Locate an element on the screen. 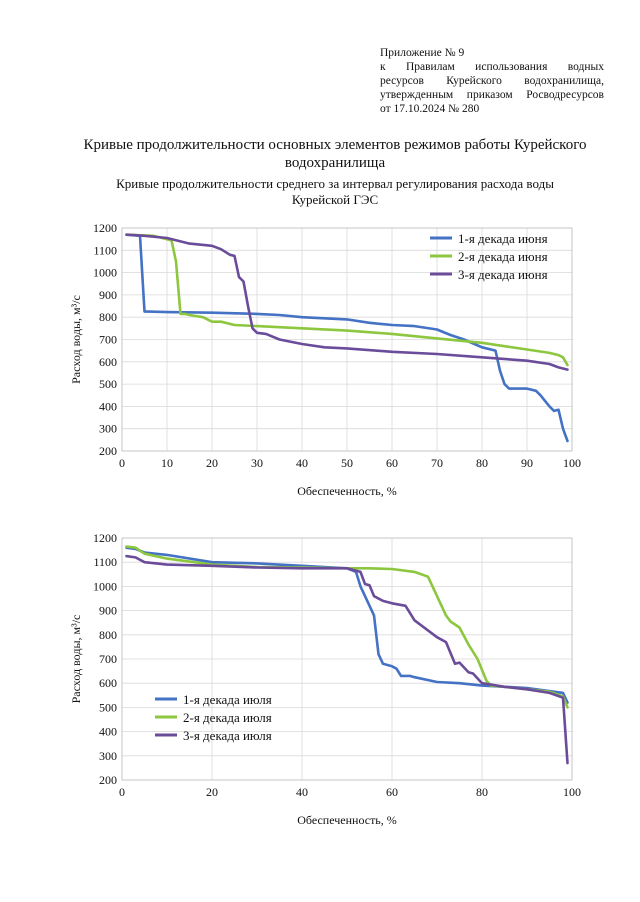  x-tick-label: 90 is located at coordinates (527, 463).